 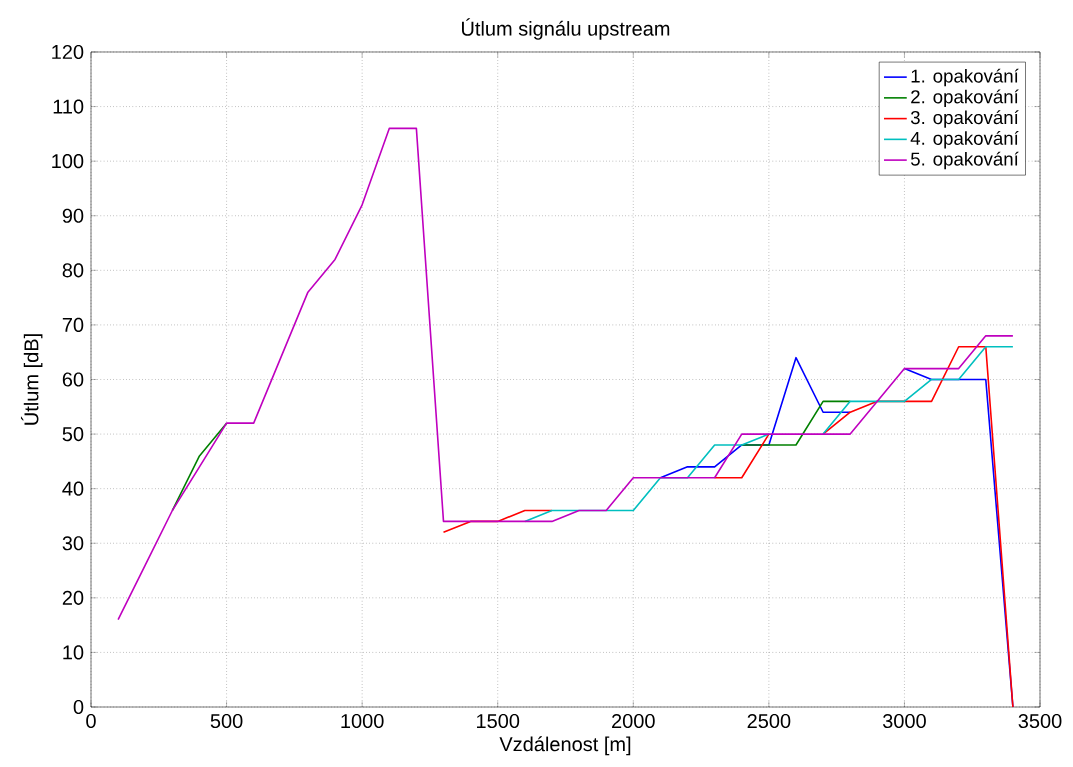 What do you see at coordinates (73, 488) in the screenshot?
I see `y-tick-label: 40` at bounding box center [73, 488].